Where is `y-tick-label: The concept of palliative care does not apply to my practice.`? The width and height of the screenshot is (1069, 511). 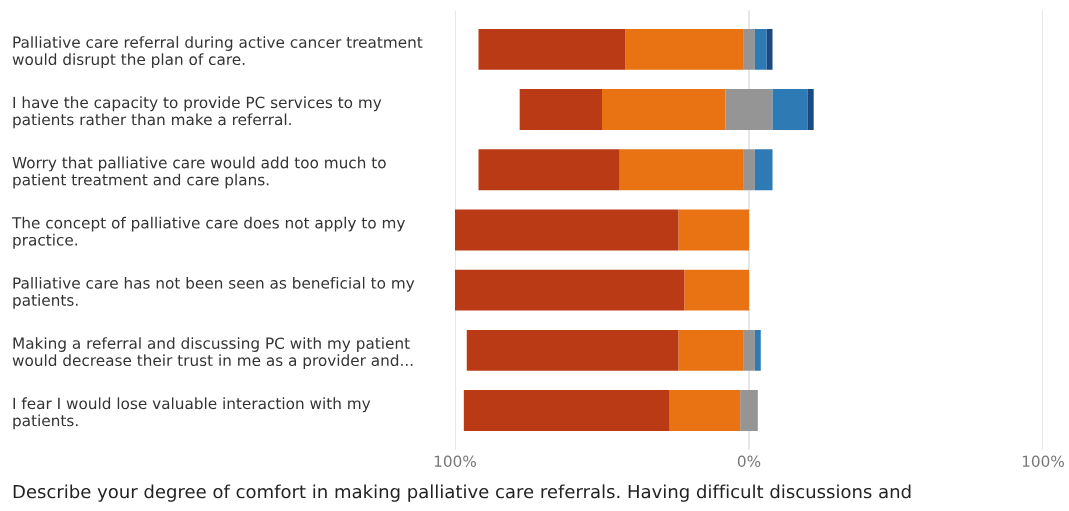 y-tick-label: The concept of palliative care does not apply to my practice. is located at coordinates (208, 232).